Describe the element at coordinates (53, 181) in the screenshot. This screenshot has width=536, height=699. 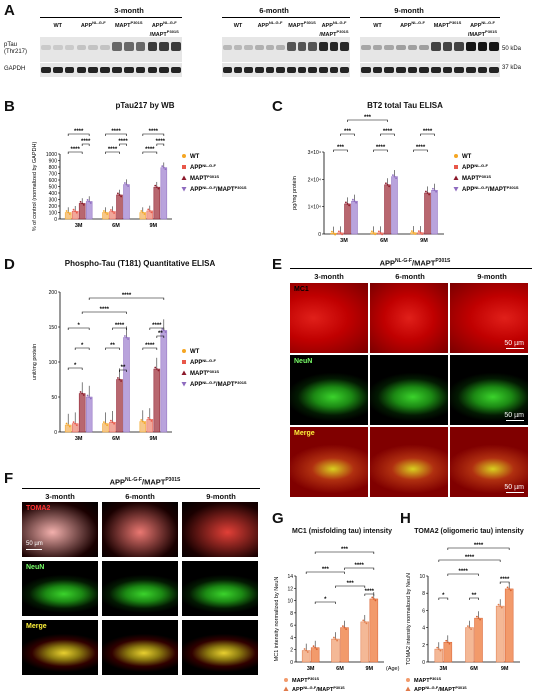
I see `y-tick-label: 600` at that location.